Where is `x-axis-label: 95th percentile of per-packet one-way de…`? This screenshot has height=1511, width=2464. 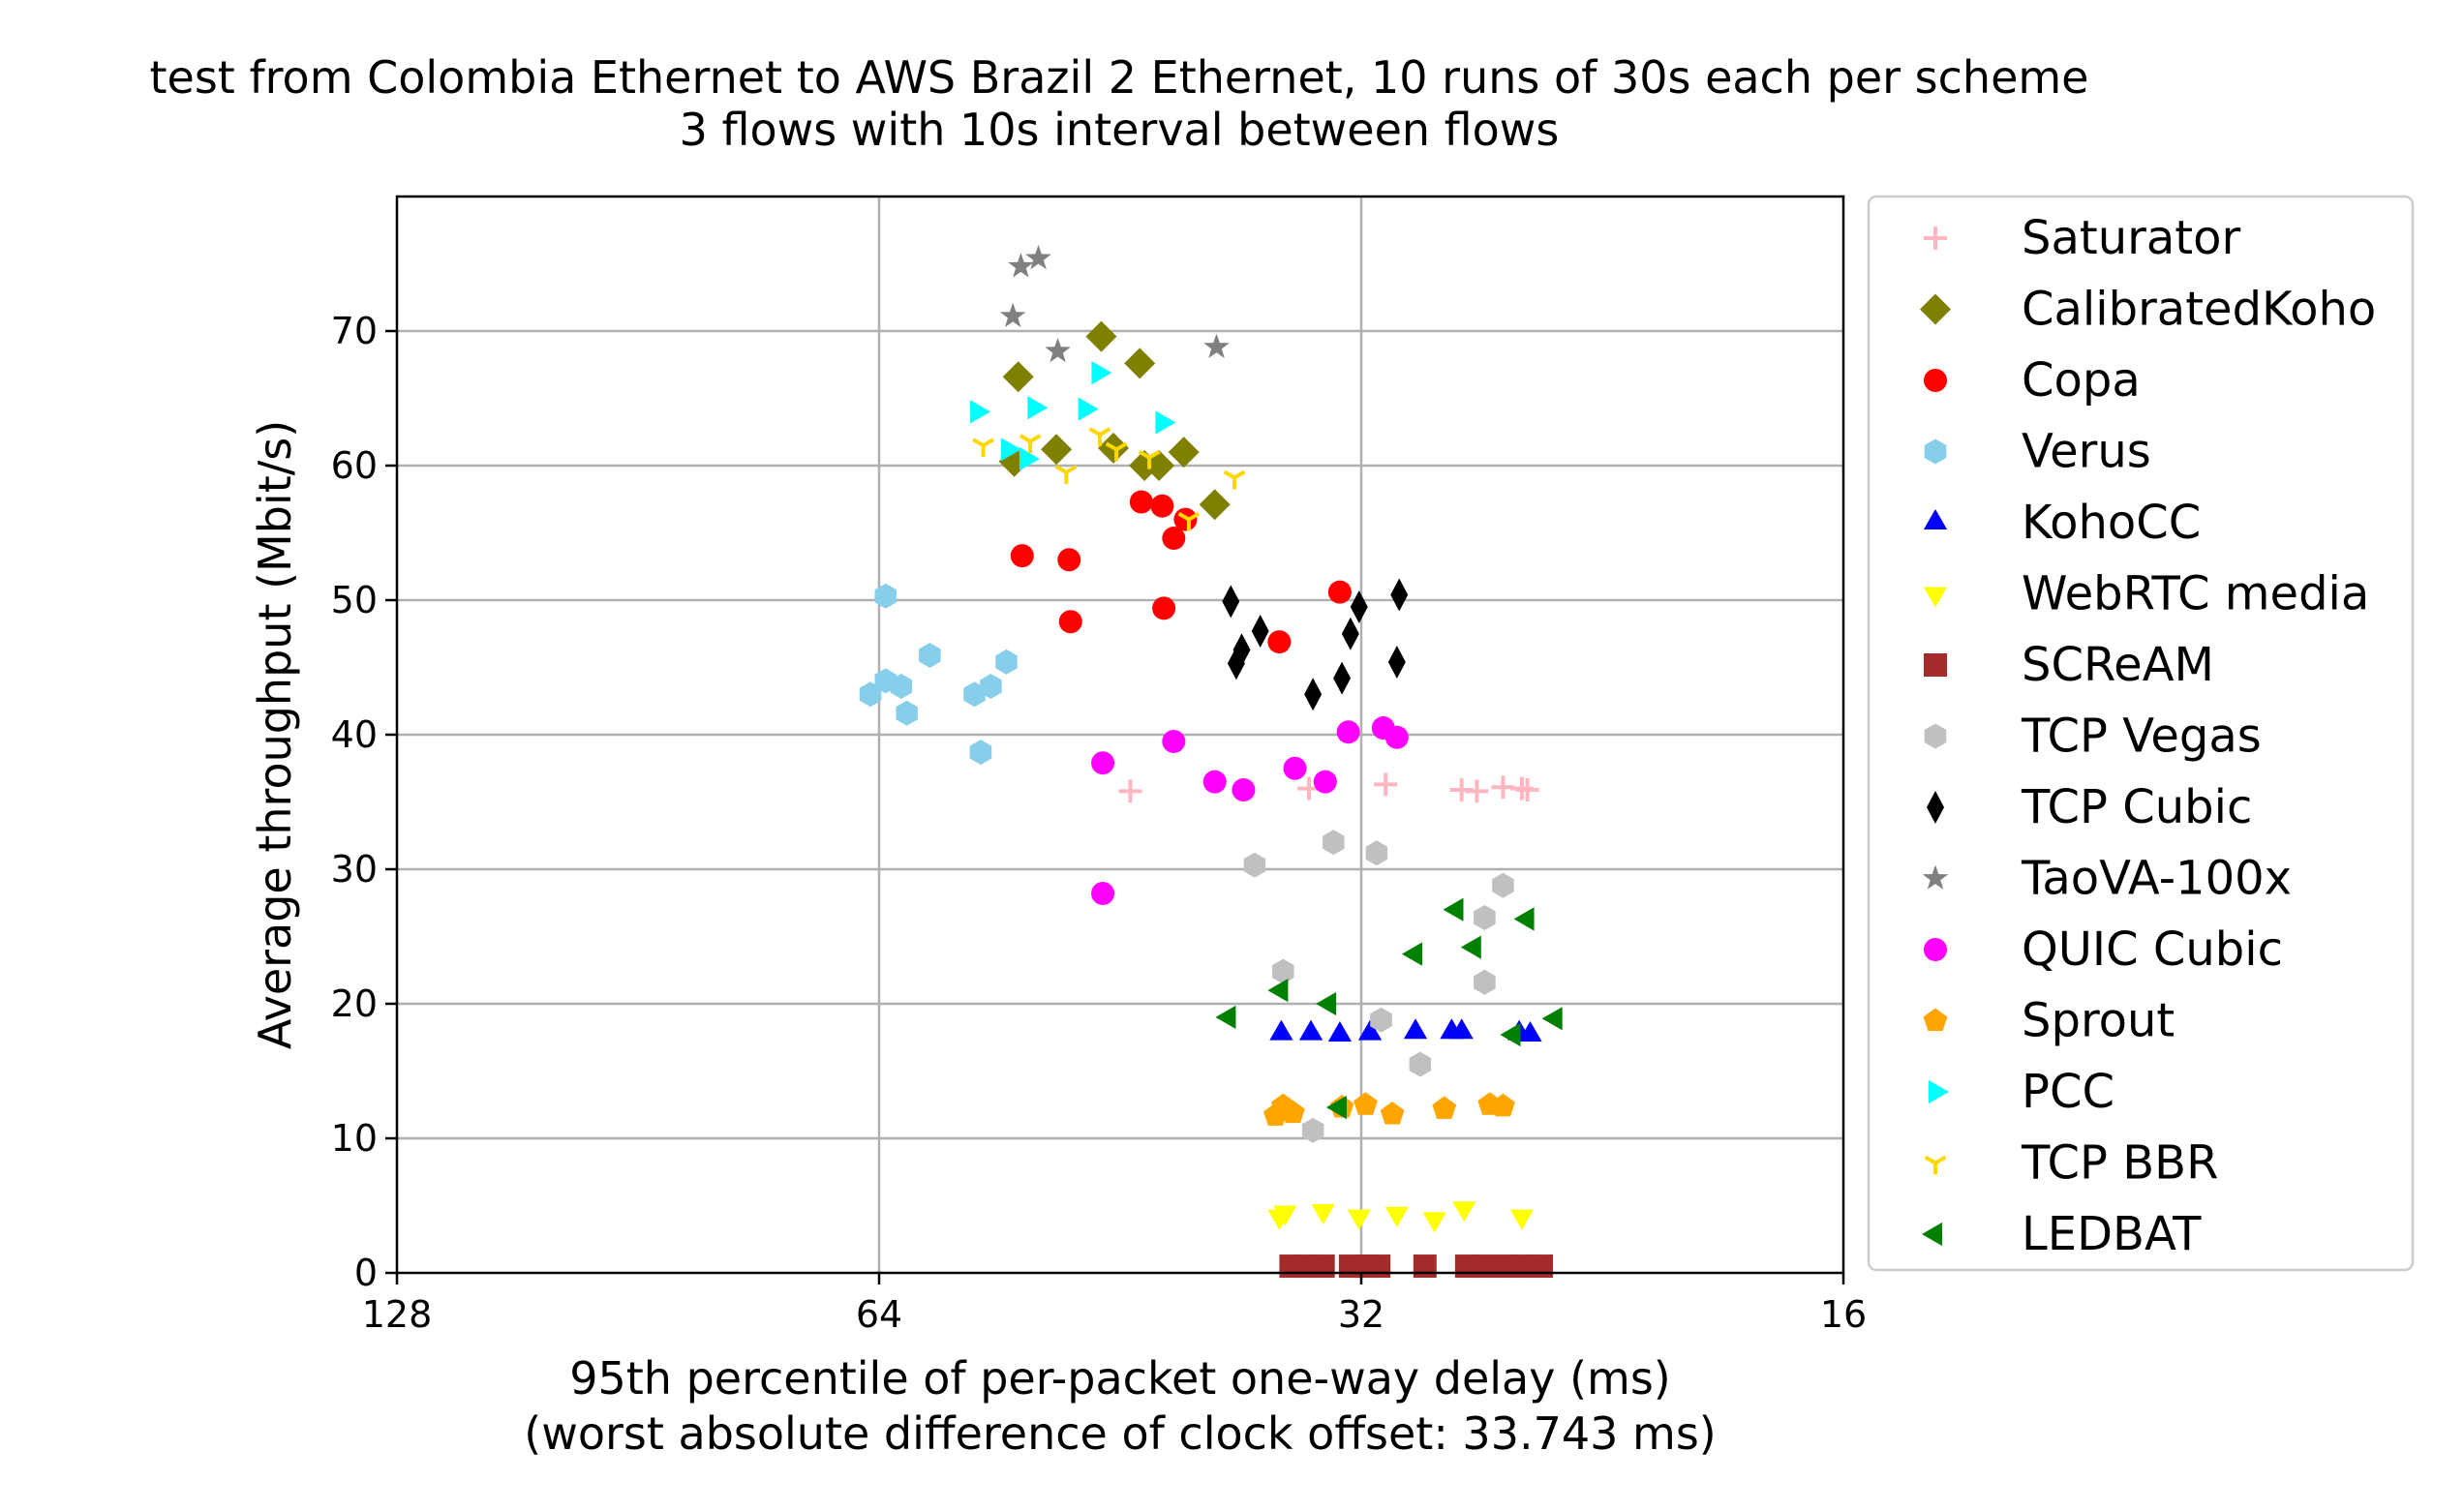 x-axis-label: 95th percentile of per-packet one-way de… is located at coordinates (1120, 1378).